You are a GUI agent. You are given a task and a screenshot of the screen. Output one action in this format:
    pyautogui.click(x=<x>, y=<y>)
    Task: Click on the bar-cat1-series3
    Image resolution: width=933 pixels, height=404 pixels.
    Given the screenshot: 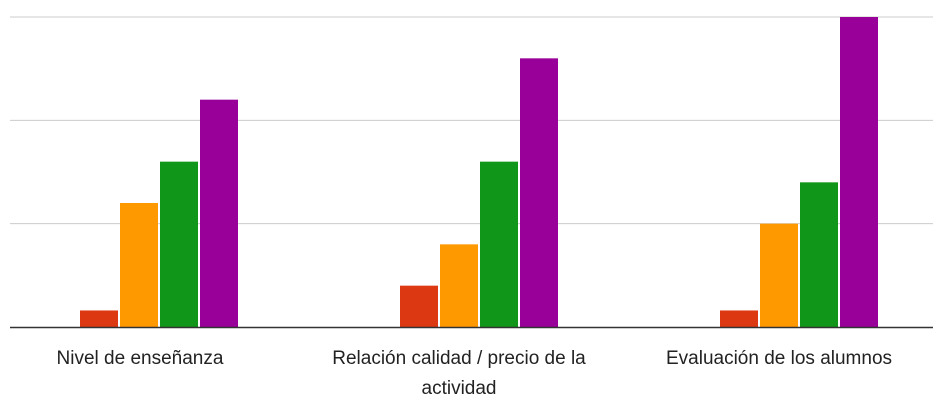 What is the action you would take?
    pyautogui.click(x=179, y=244)
    